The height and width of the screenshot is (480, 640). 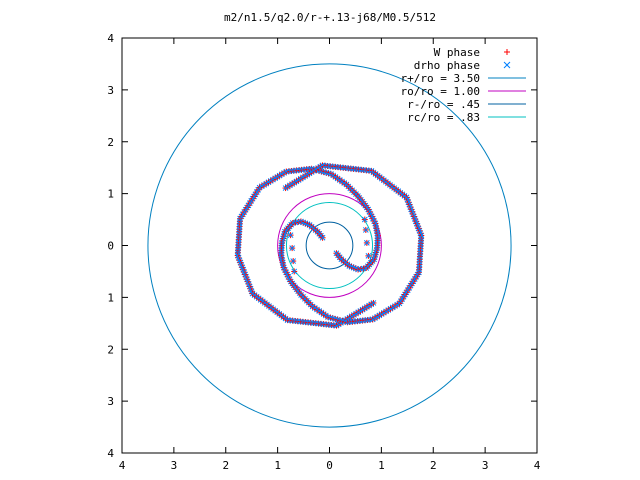 I want to click on legend-entry: ro/ro = 1.00, so click(x=463, y=91).